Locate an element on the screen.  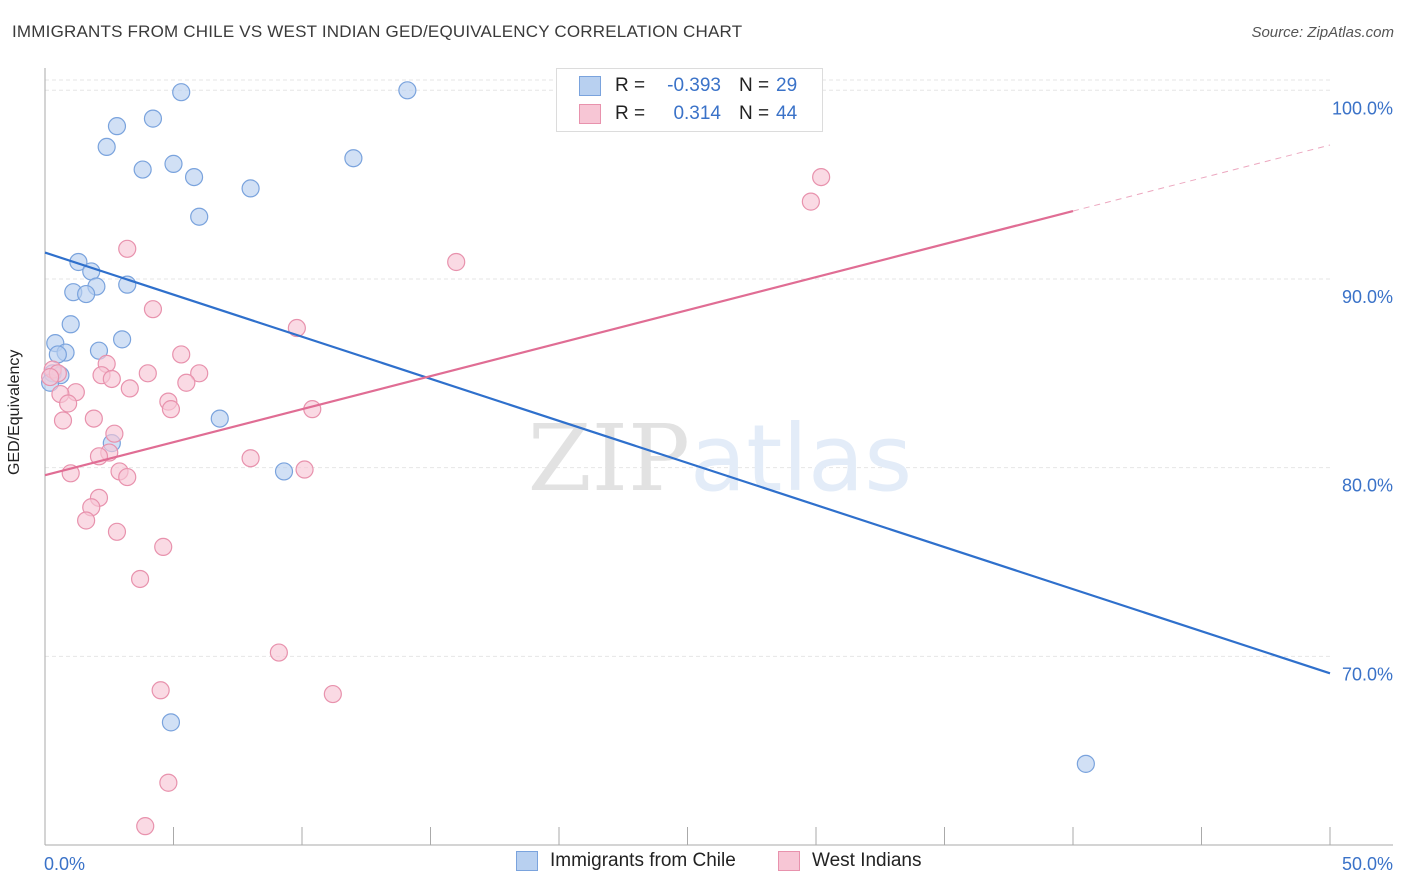
legend-row-chile: R = -0.393 N = 29 is located at coordinates (688, 86).